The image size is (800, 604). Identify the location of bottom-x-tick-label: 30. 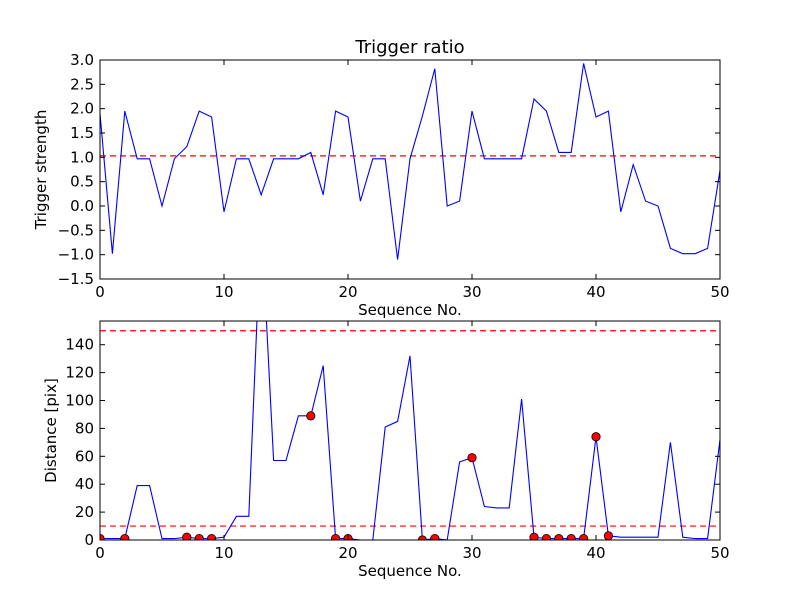
(471, 553).